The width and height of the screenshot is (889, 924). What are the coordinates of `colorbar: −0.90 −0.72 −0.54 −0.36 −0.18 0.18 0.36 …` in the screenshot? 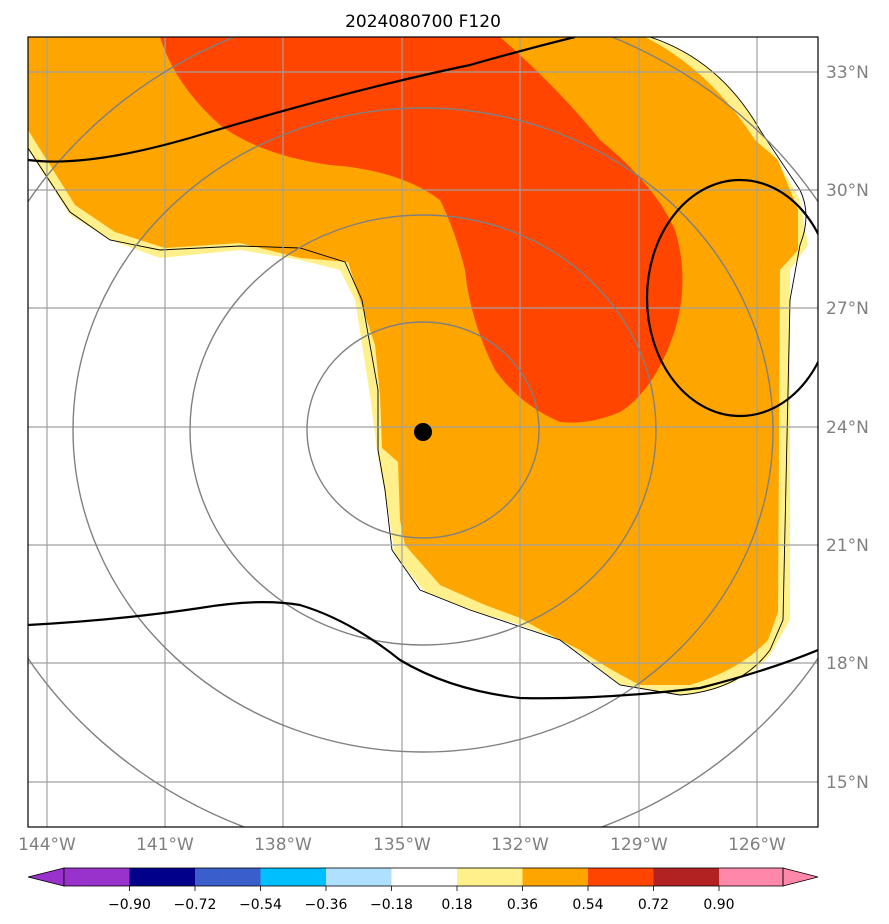 It's located at (423, 890).